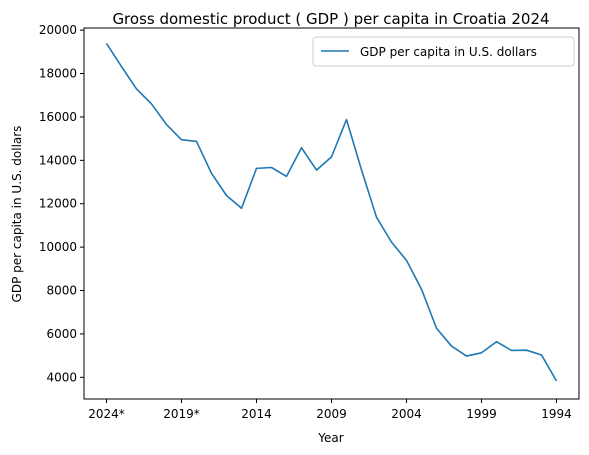 This screenshot has height=455, width=589. Describe the element at coordinates (58, 204) in the screenshot. I see `y-tick-label: 12000` at that location.